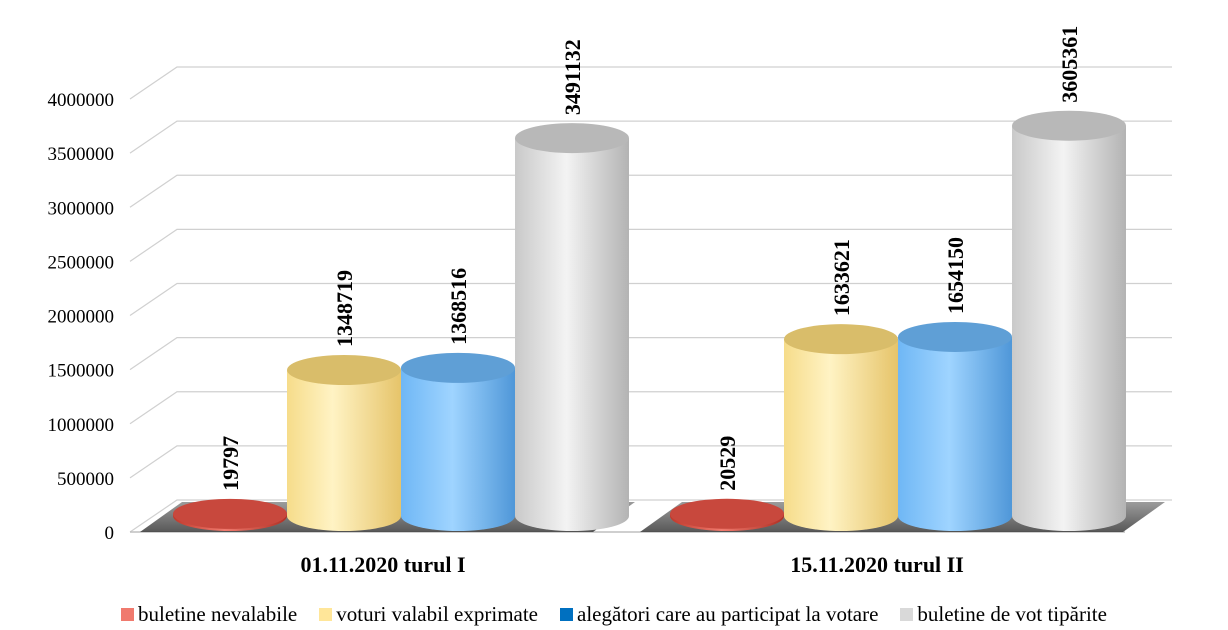 This screenshot has width=1228, height=630. Describe the element at coordinates (344, 308) in the screenshot. I see `data-label: 1348719` at that location.